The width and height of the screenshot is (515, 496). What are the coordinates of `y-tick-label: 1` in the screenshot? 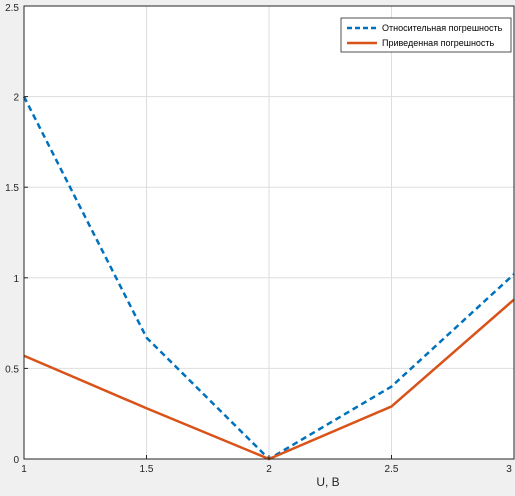 It's located at (16, 279).